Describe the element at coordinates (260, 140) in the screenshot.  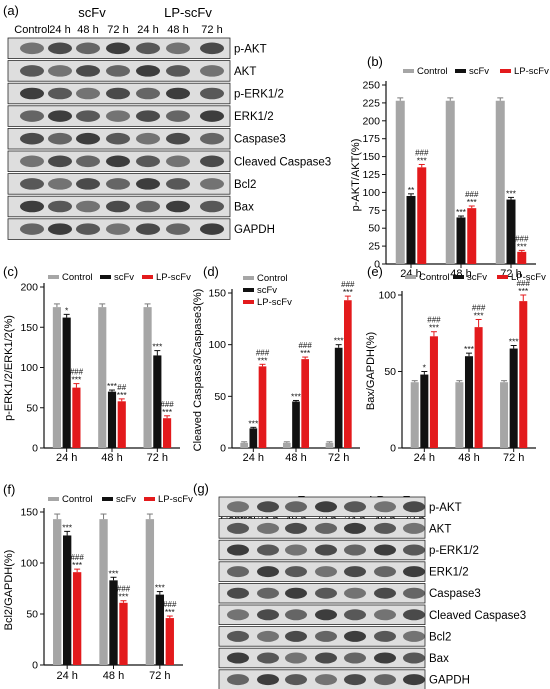
I see `protein-label: Caspase3` at that location.